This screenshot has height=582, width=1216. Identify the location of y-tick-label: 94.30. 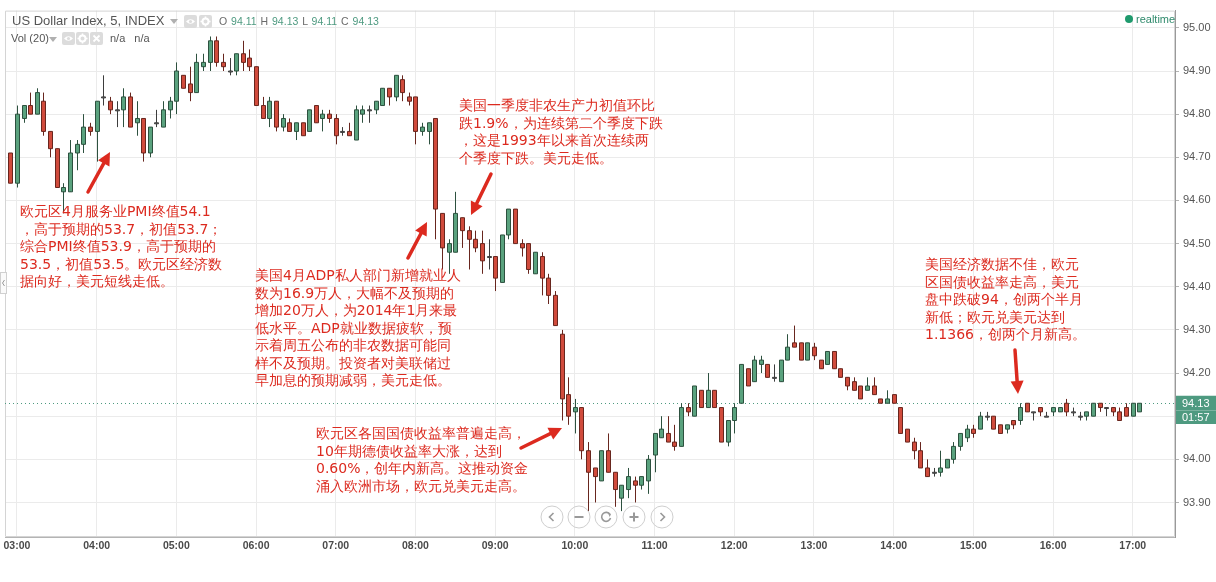
(1197, 328).